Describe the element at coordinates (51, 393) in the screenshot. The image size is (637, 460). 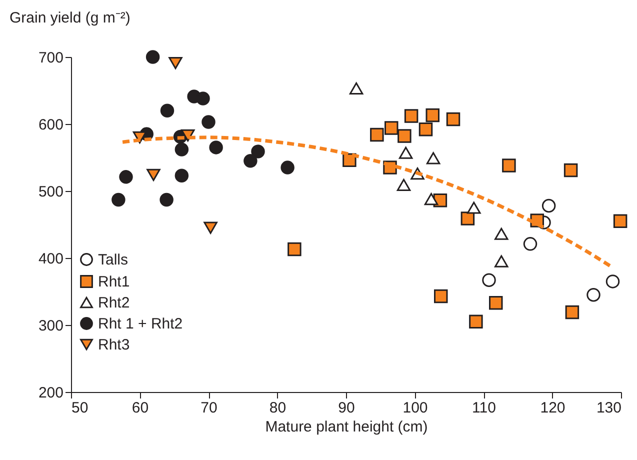
I see `y-tick-label: 200` at that location.